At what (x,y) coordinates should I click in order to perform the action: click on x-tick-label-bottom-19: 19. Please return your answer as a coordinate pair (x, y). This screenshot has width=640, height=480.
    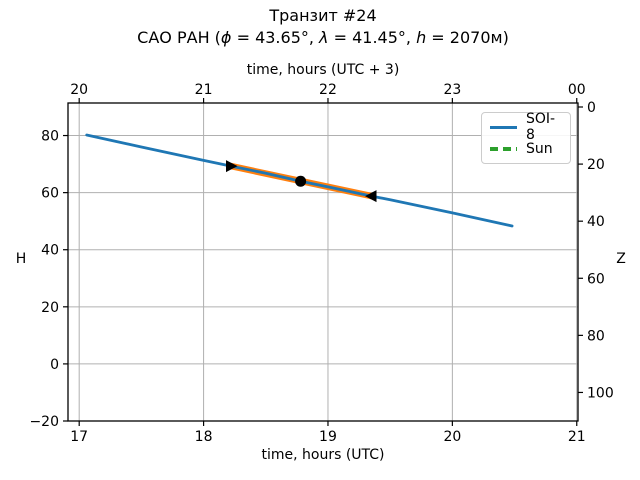
    Looking at the image, I should click on (328, 437).